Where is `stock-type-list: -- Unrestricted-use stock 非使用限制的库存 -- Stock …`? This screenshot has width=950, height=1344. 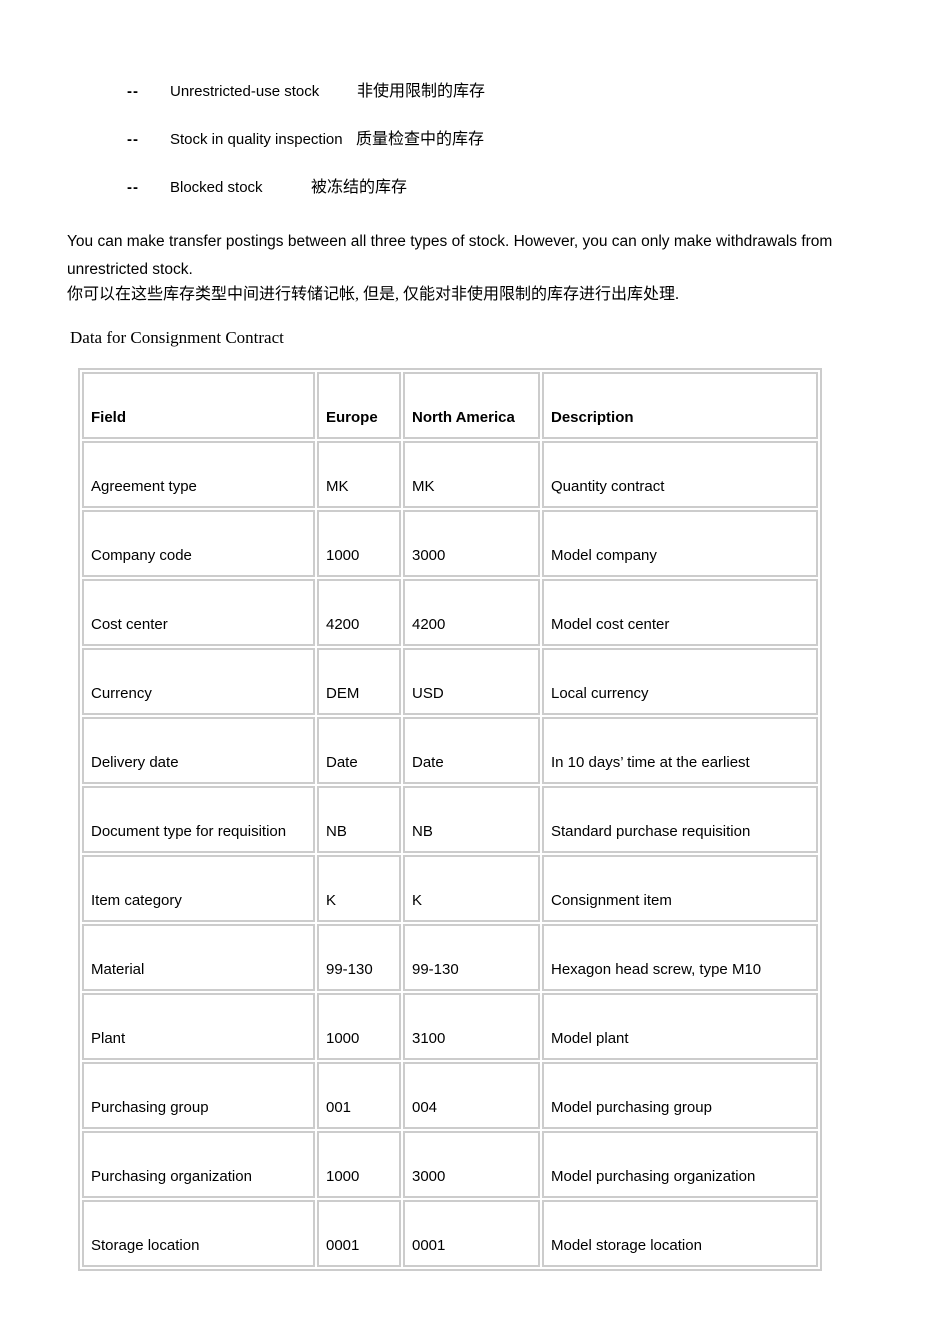 stock-type-list: -- Unrestricted-use stock 非使用限制的库存 -- Stock … is located at coordinates (475, 140).